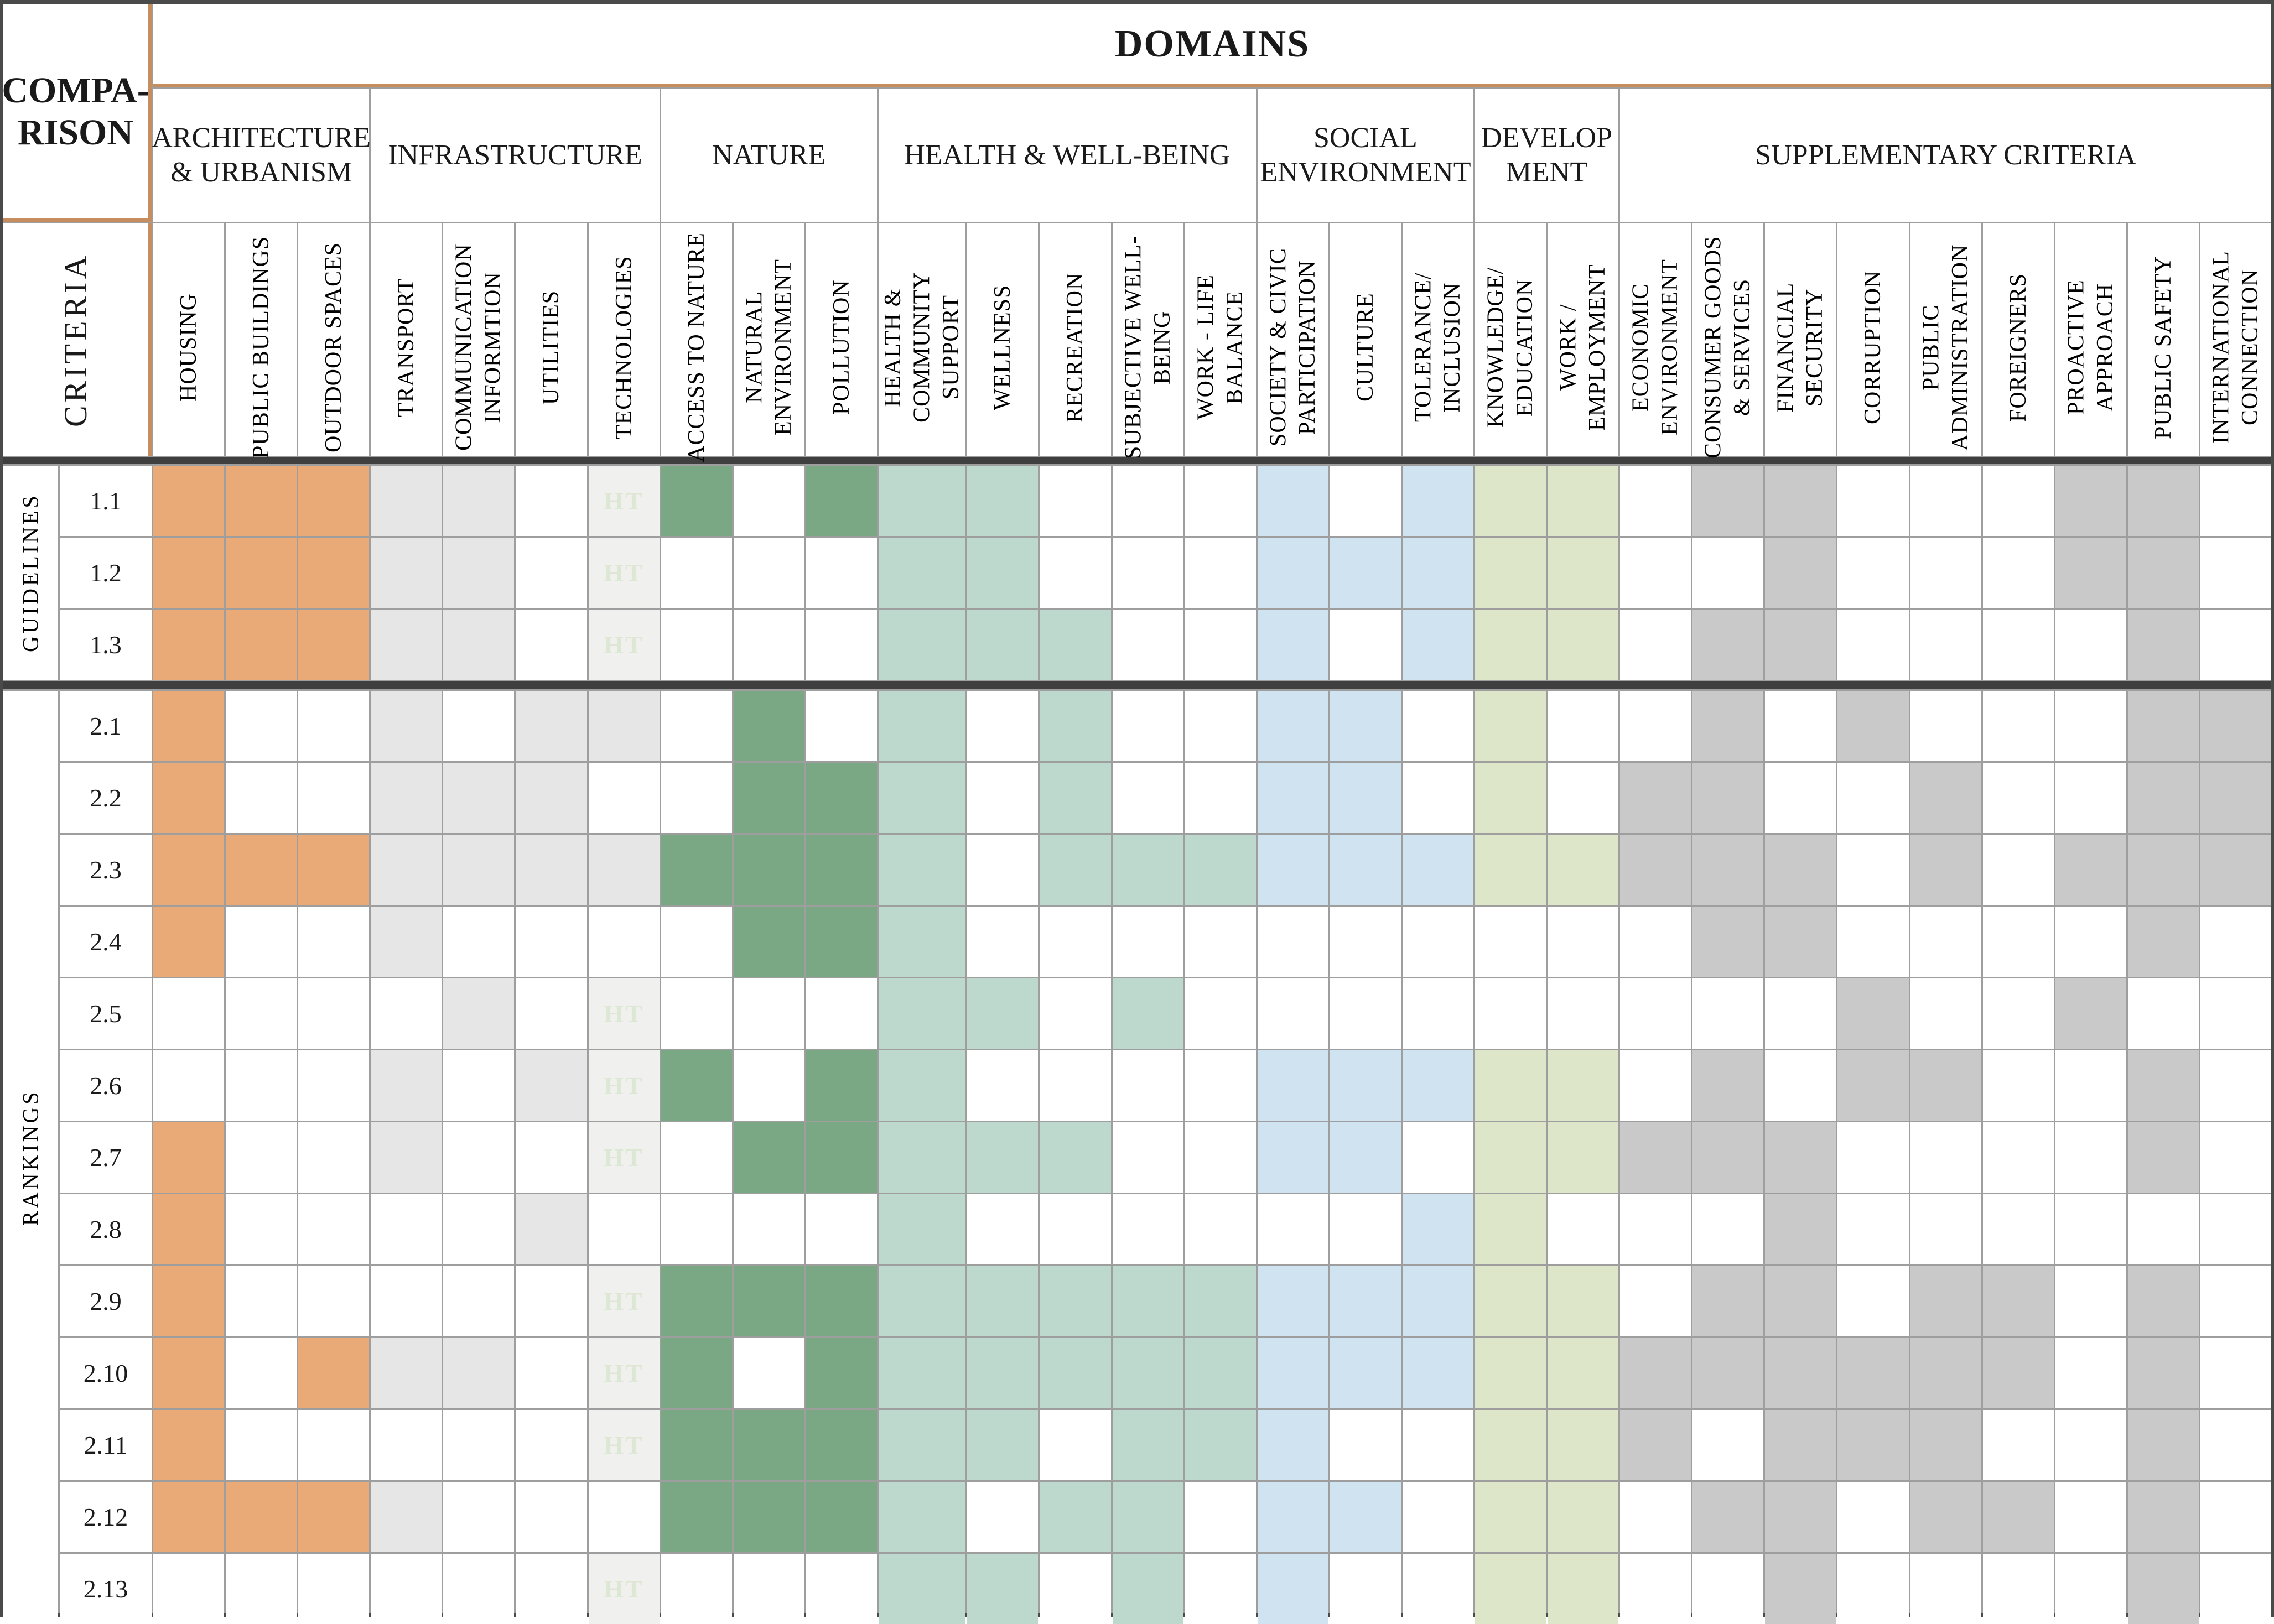 Image resolution: width=2274 pixels, height=1624 pixels. What do you see at coordinates (106, 573) in the screenshot?
I see `row-number: 1.2` at bounding box center [106, 573].